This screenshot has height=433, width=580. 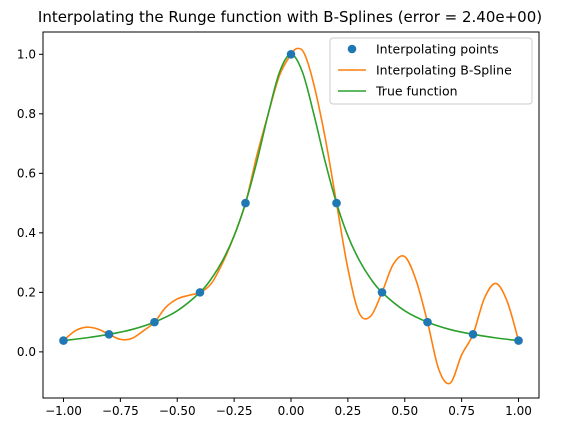 What do you see at coordinates (63, 411) in the screenshot?
I see `x-tick-label: −1.00` at bounding box center [63, 411].